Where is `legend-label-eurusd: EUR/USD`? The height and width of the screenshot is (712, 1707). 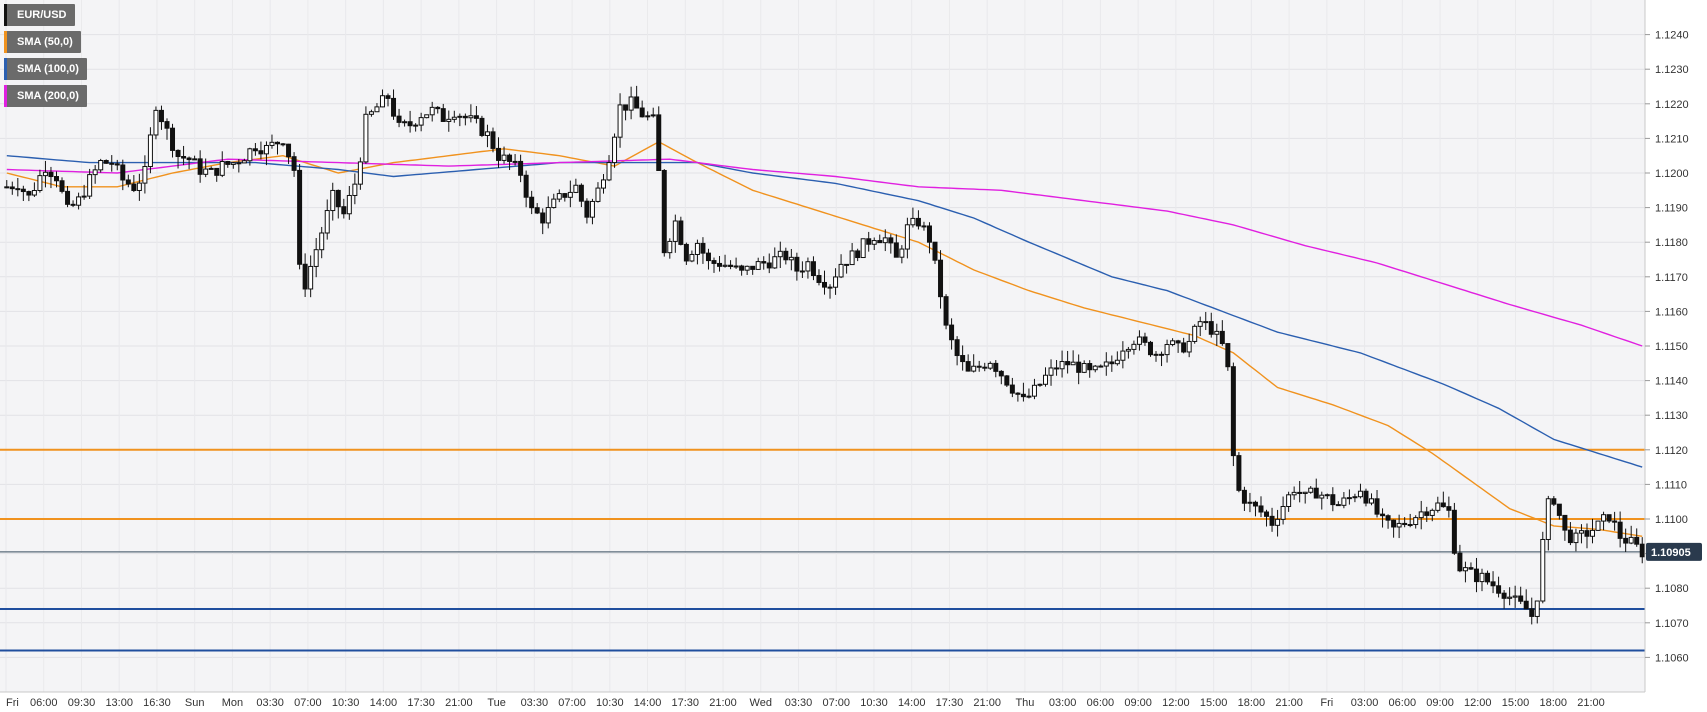 legend-label-eurusd: EUR/USD is located at coordinates (42, 15).